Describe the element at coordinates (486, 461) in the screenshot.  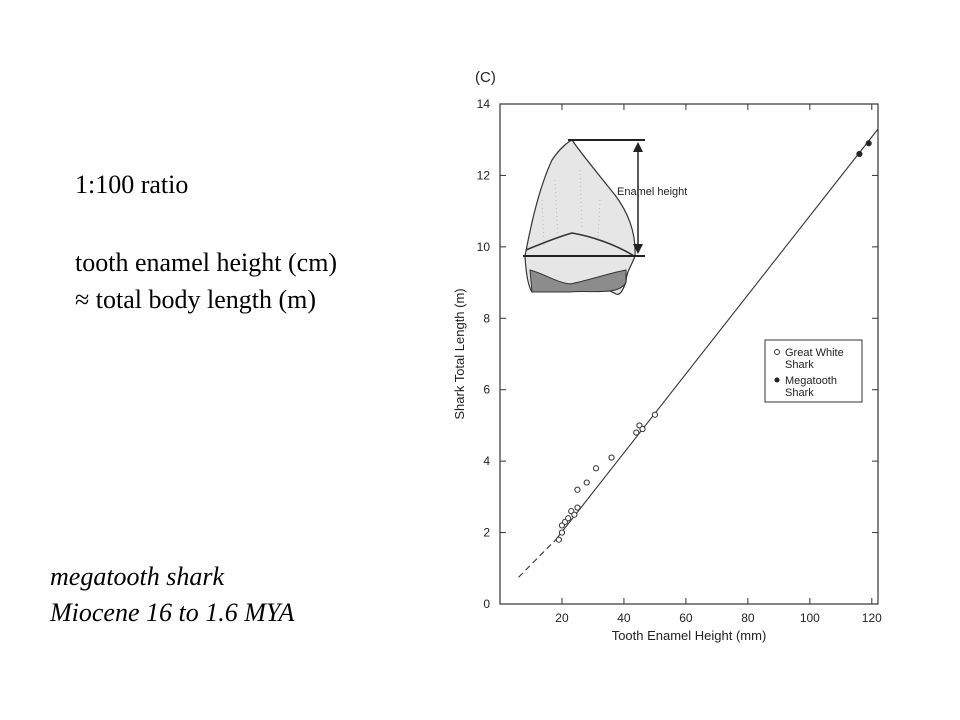
I see `y-tick-label: 4` at that location.